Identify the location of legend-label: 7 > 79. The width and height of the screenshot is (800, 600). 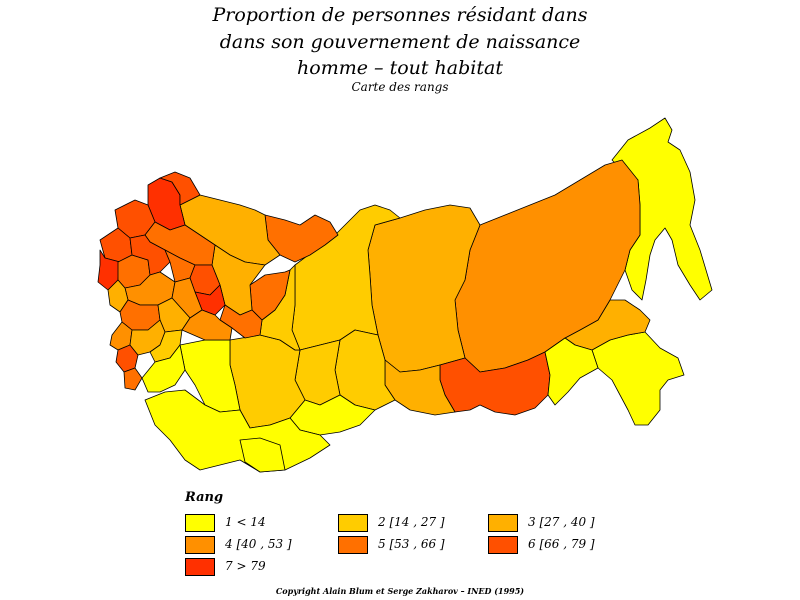
(245, 566).